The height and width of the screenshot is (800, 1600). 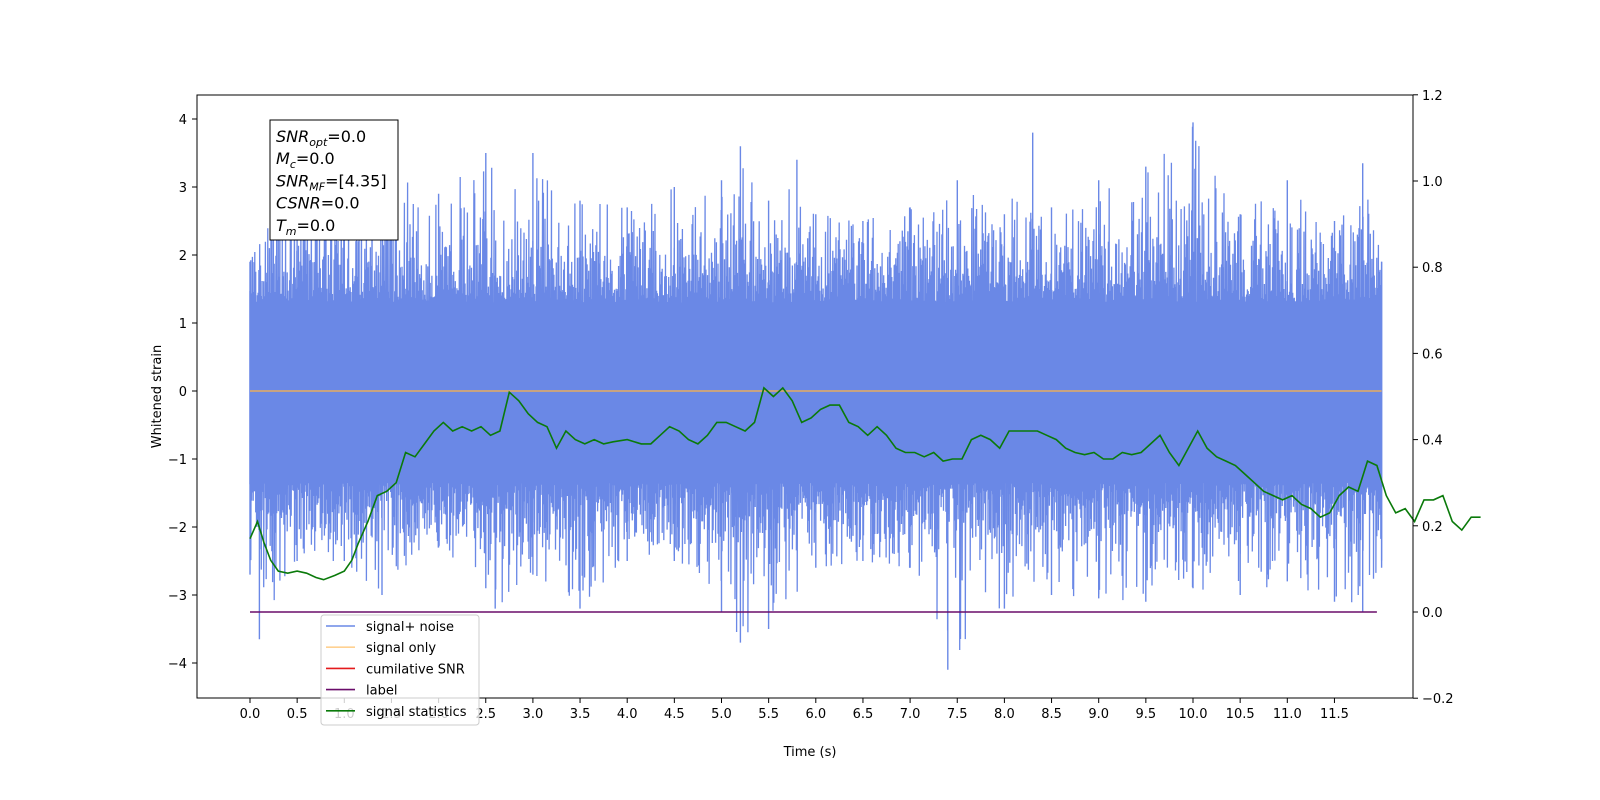 I want to click on left-y-tick-label: −2, so click(x=177, y=528).